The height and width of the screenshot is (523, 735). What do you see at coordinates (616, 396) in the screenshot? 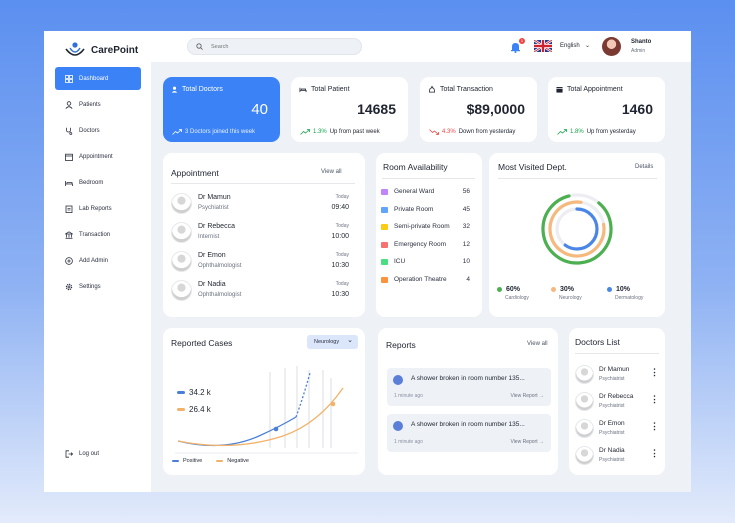
I see `doctor-name: Dr Rebecca` at bounding box center [616, 396].